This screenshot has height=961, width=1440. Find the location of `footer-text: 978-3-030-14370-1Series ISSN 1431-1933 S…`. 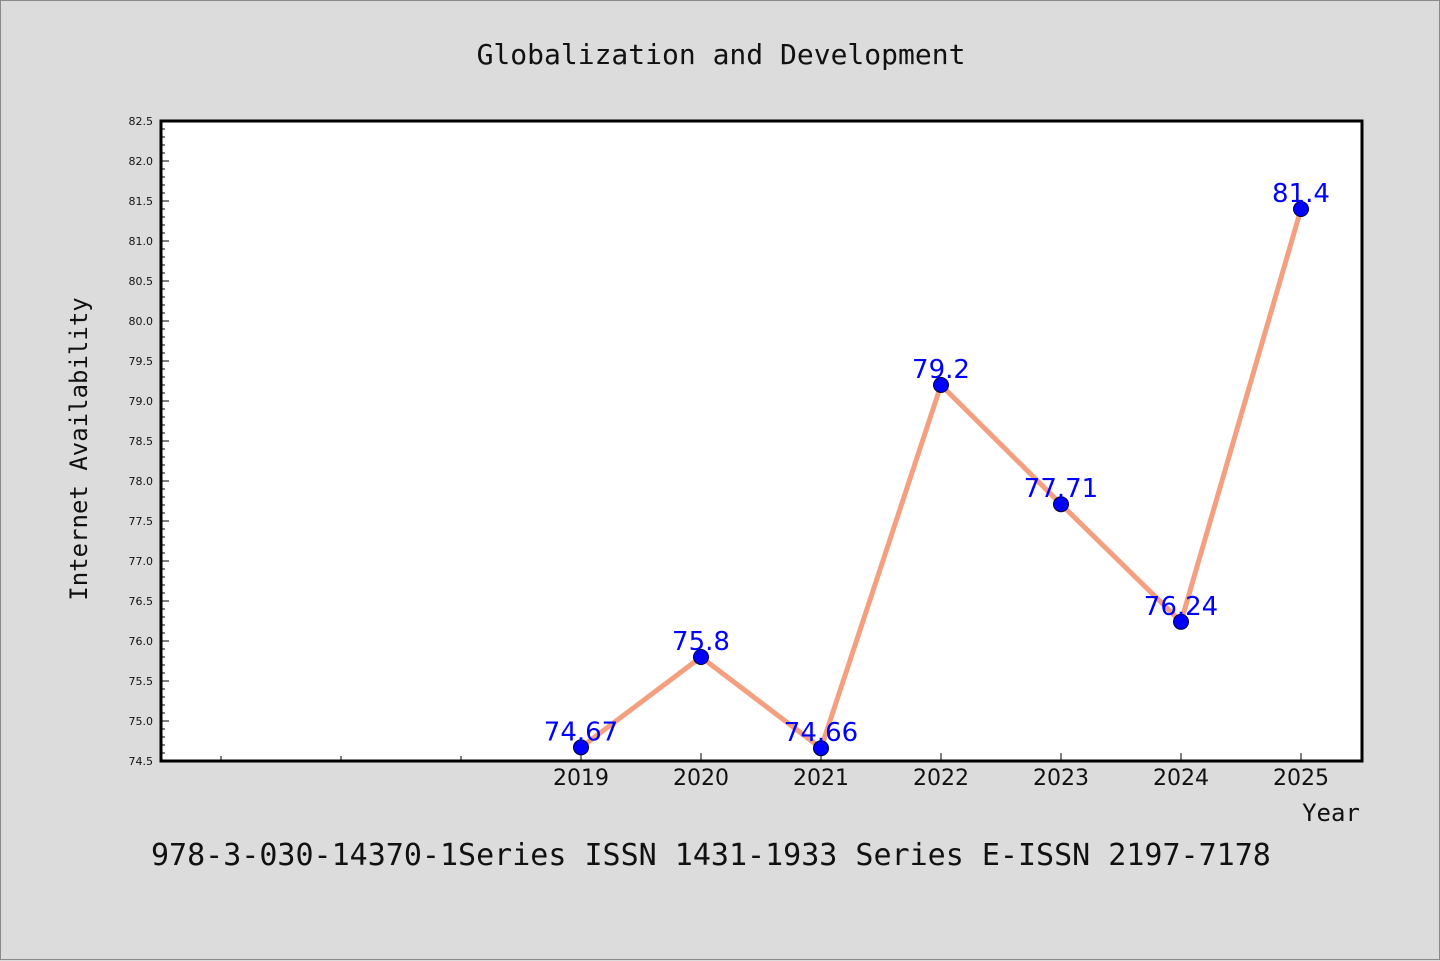

footer-text: 978-3-030-14370-1Series ISSN 1431-1933 S… is located at coordinates (711, 855).